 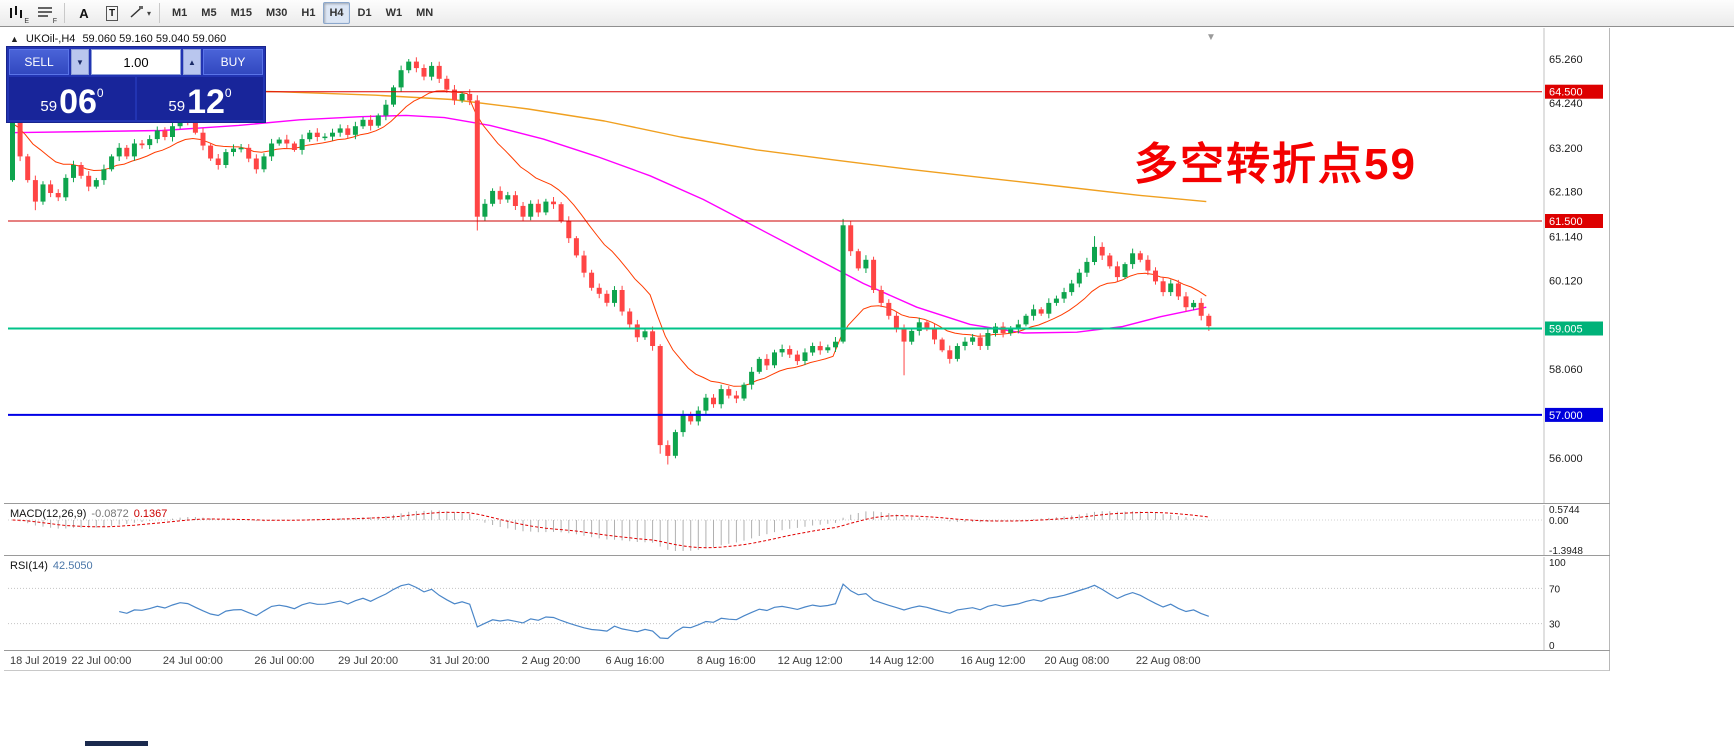 I want to click on chart-symbol-timeframe: UKOil-,H4, so click(x=50, y=39).